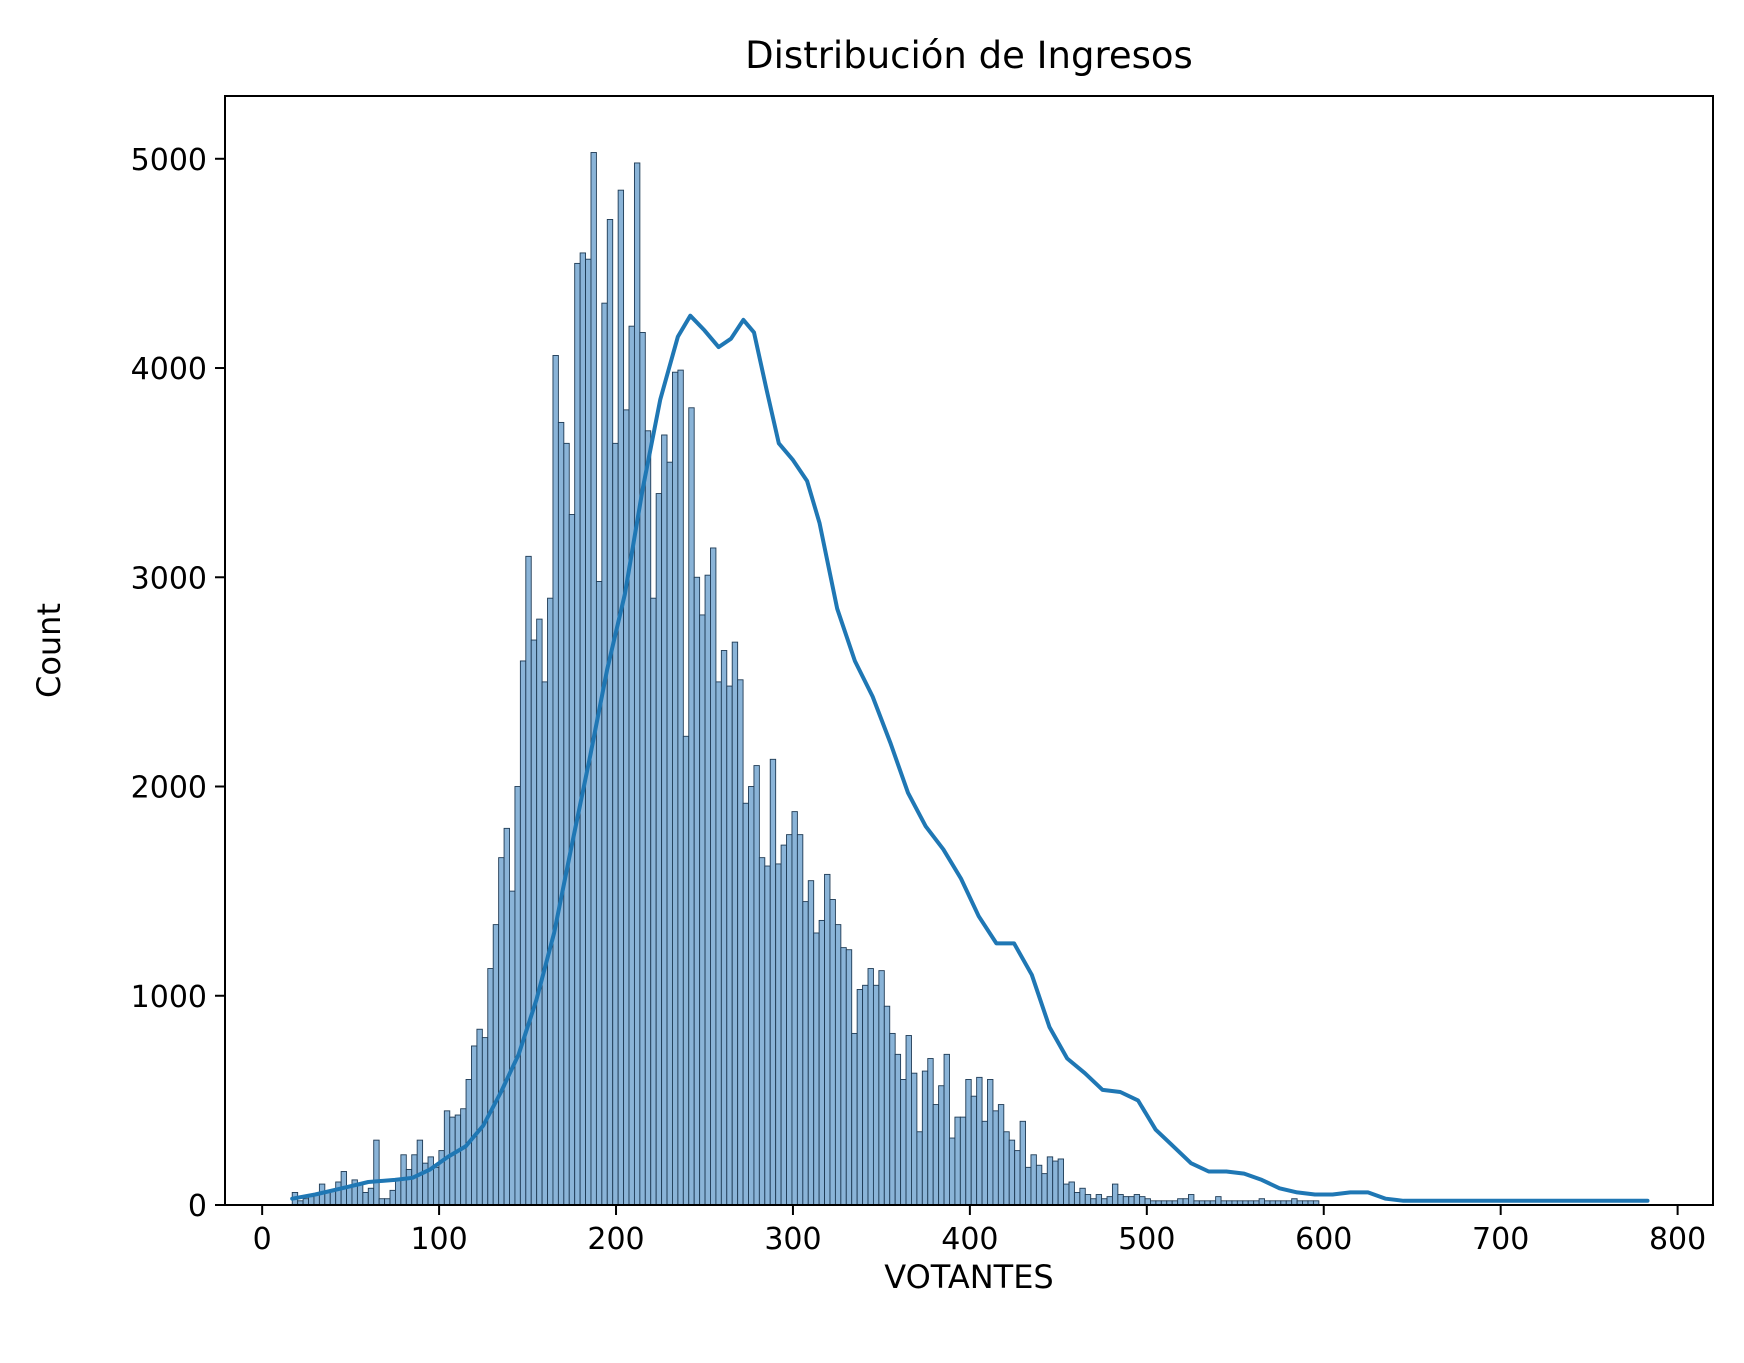 The image size is (1744, 1363). I want to click on x-axis-ticks: 0 100 200 300 400 500 600 700 800, so click(979, 1231).